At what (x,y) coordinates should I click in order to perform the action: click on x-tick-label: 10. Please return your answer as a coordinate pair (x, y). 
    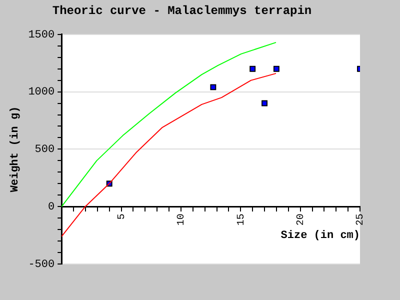
    Looking at the image, I should click on (182, 220).